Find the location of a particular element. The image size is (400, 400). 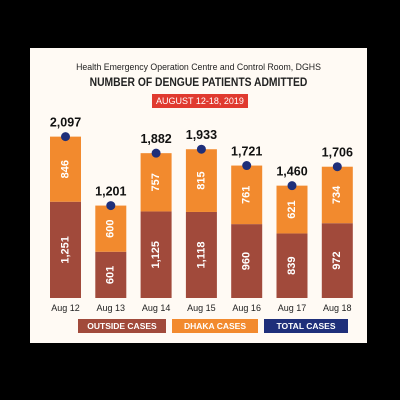

x-tick-label: Aug 15 is located at coordinates (201, 308).